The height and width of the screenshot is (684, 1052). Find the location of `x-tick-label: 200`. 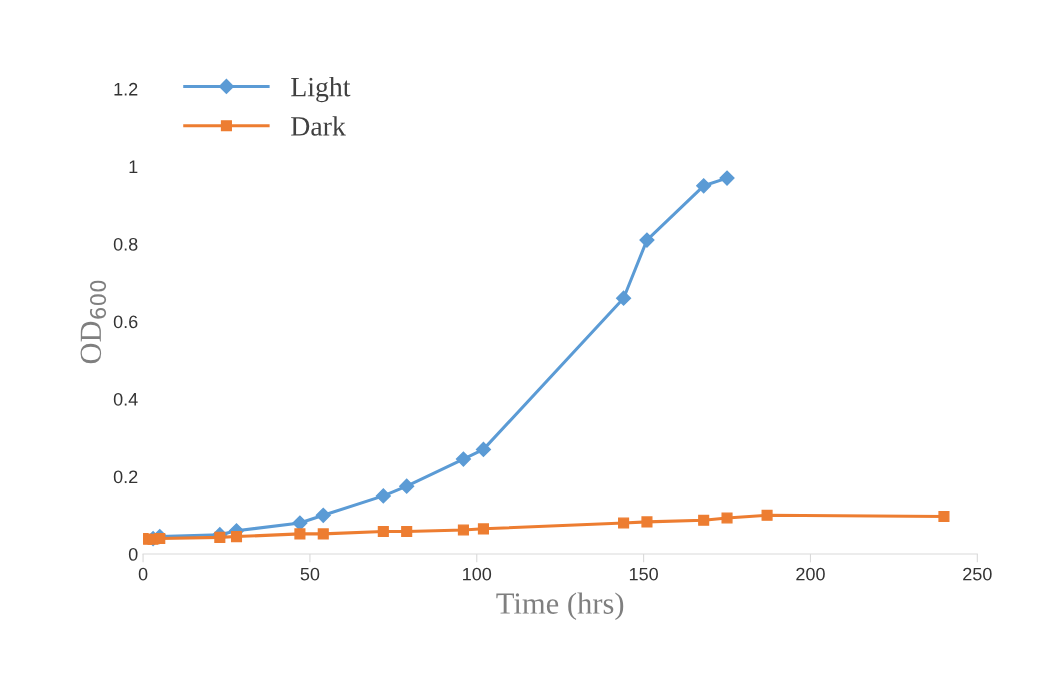

x-tick-label: 200 is located at coordinates (810, 574).